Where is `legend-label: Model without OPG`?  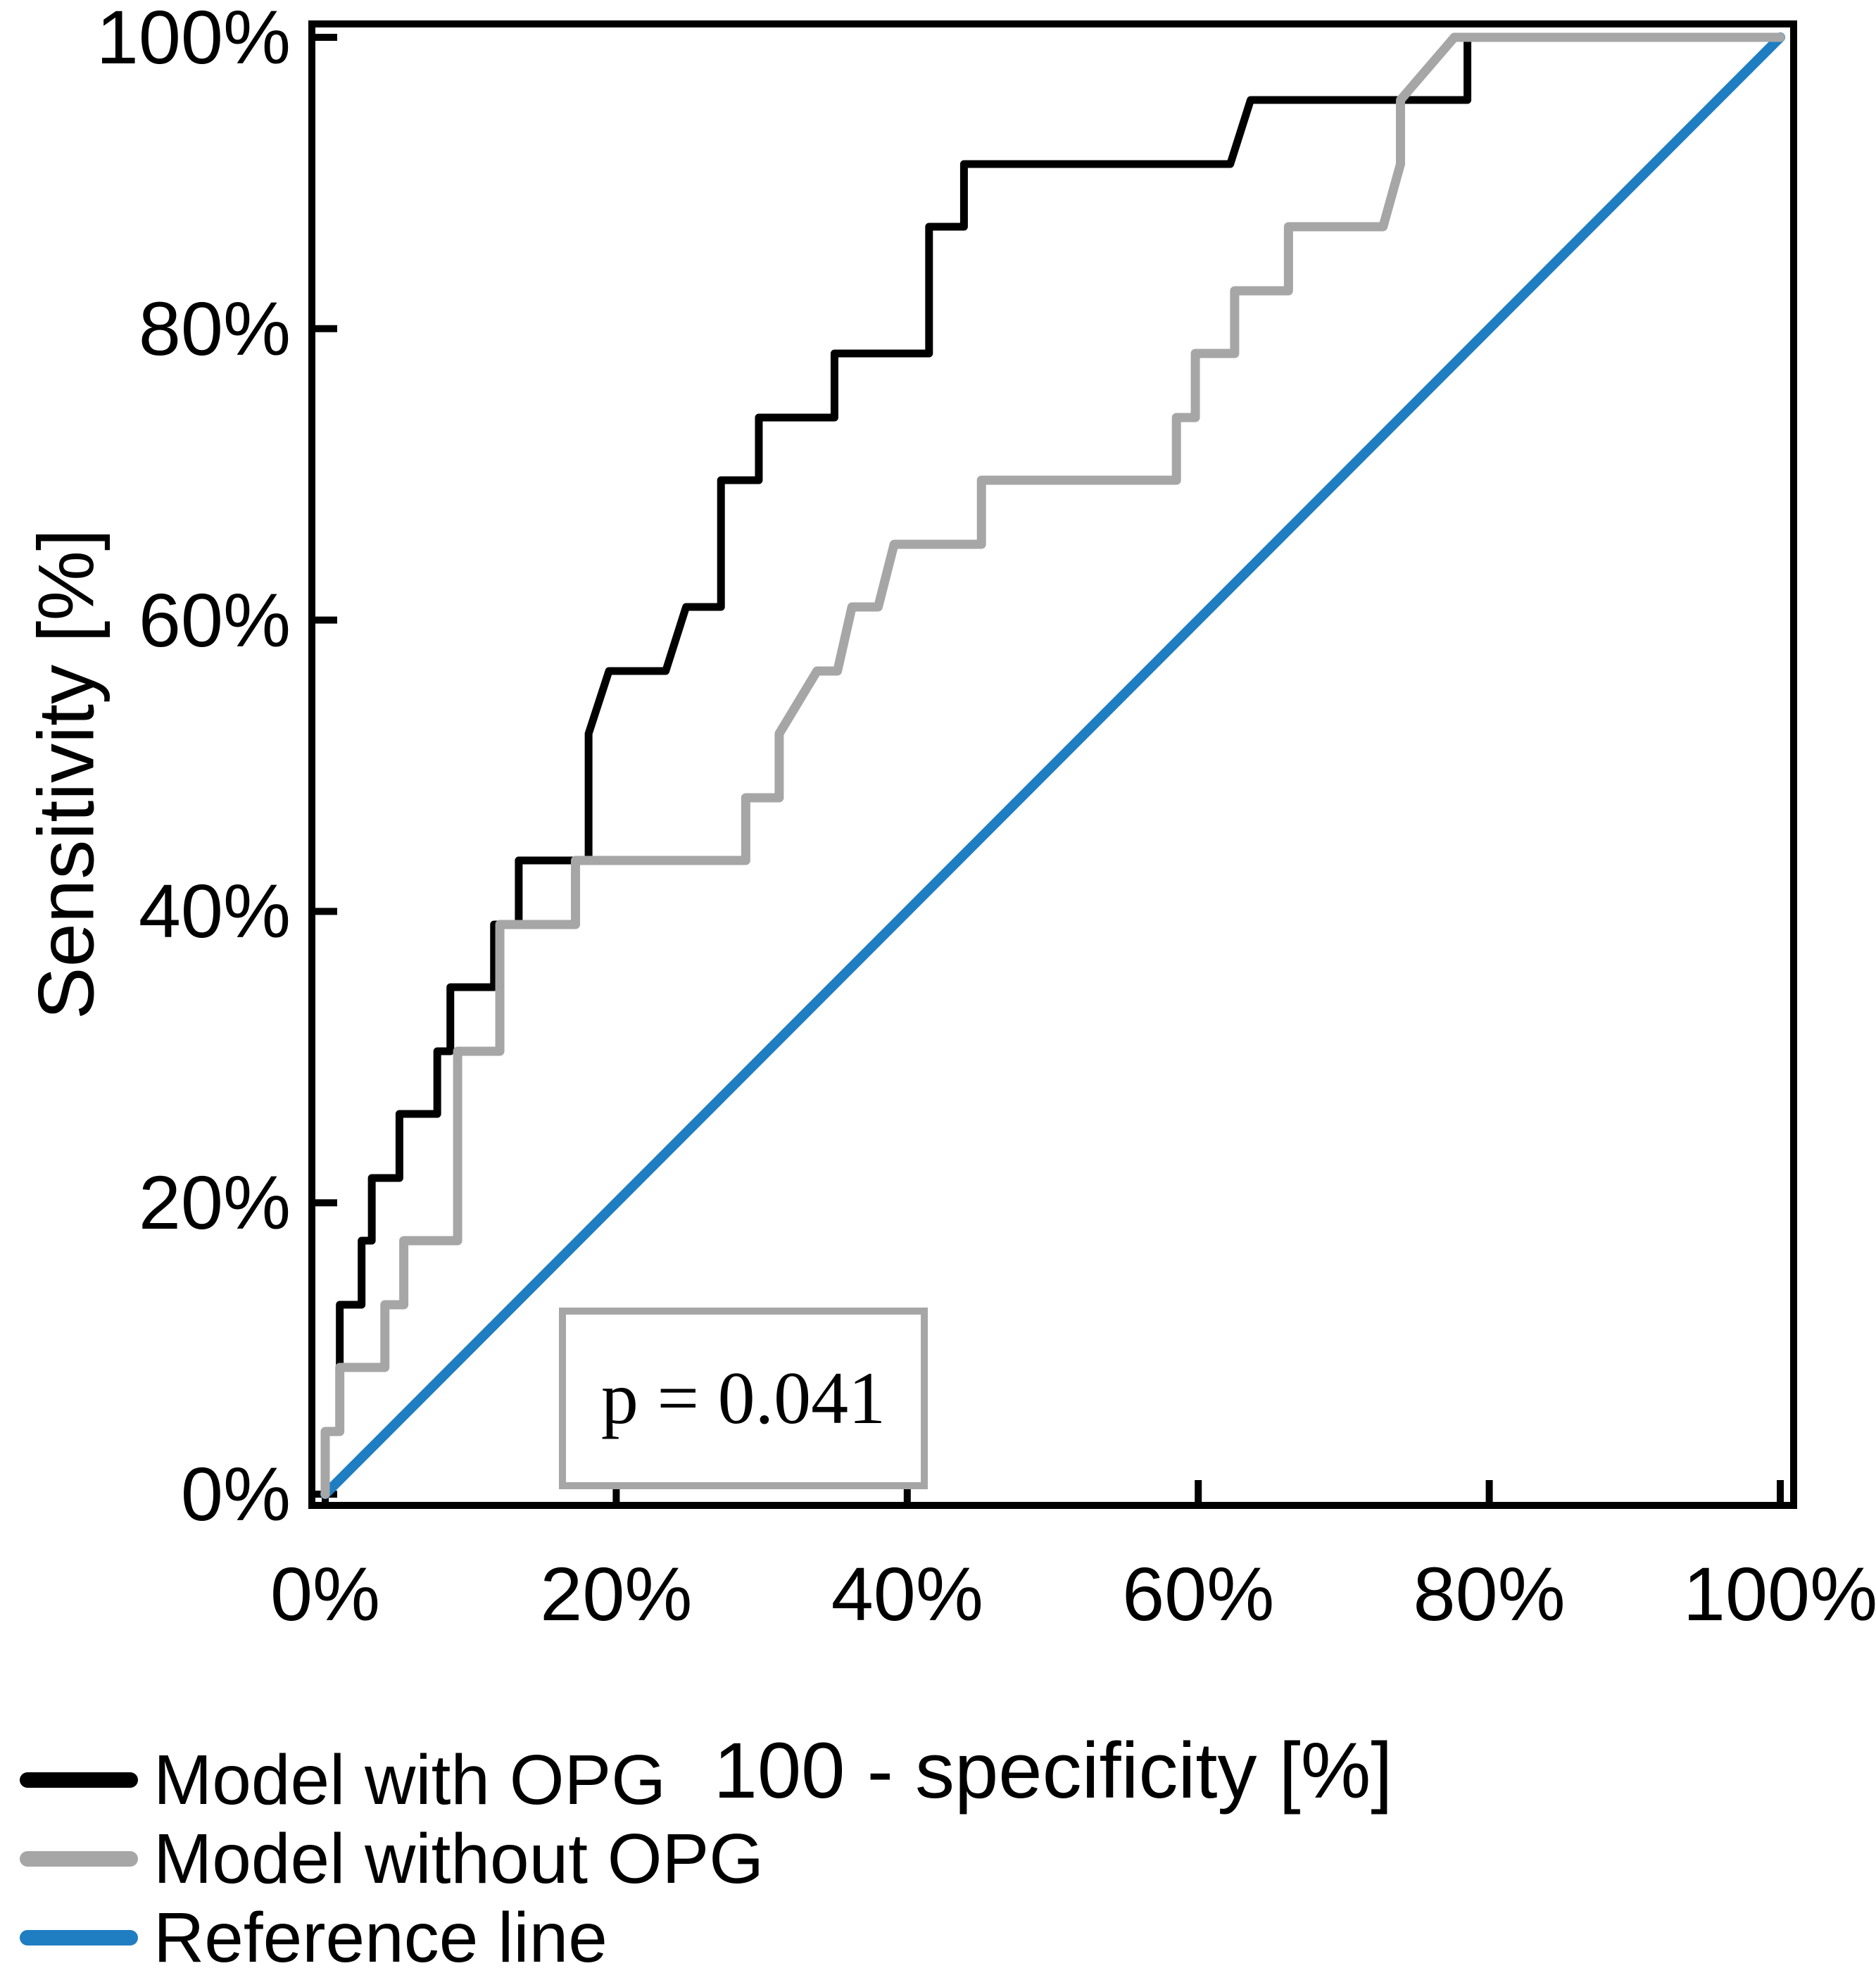 legend-label: Model without OPG is located at coordinates (458, 1858).